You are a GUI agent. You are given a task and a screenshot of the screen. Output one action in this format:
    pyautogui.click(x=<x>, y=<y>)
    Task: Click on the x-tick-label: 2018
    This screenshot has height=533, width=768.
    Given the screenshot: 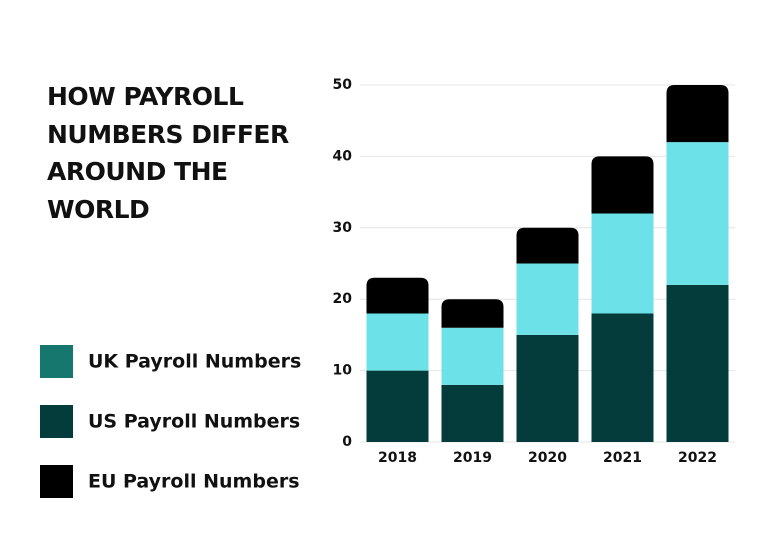 What is the action you would take?
    pyautogui.click(x=397, y=458)
    